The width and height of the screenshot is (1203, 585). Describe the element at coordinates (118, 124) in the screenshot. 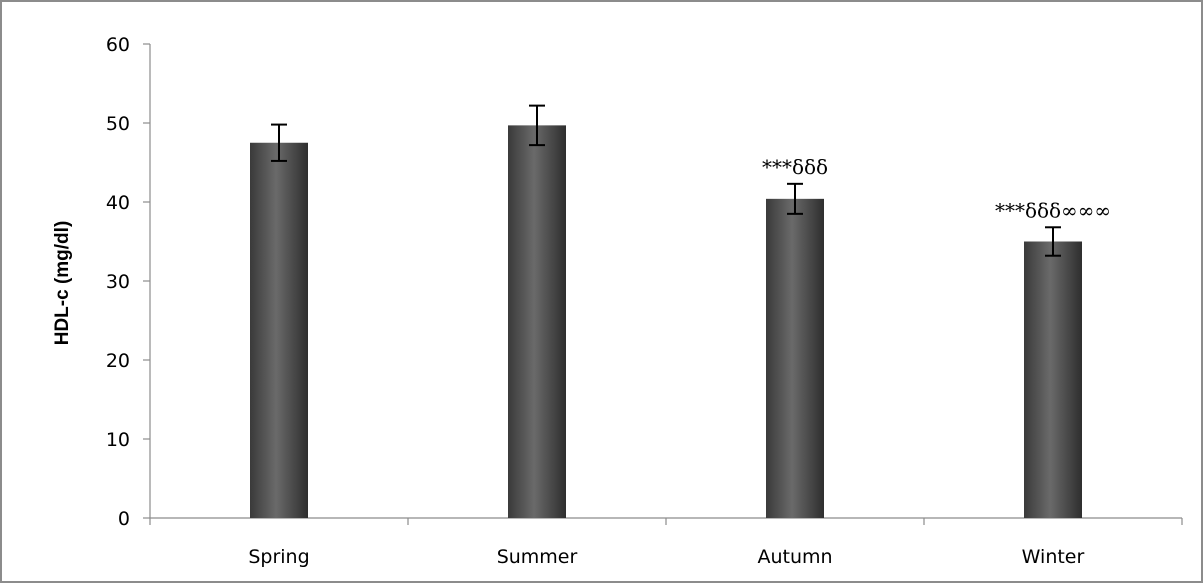

I see `y-tick-label: 50` at that location.